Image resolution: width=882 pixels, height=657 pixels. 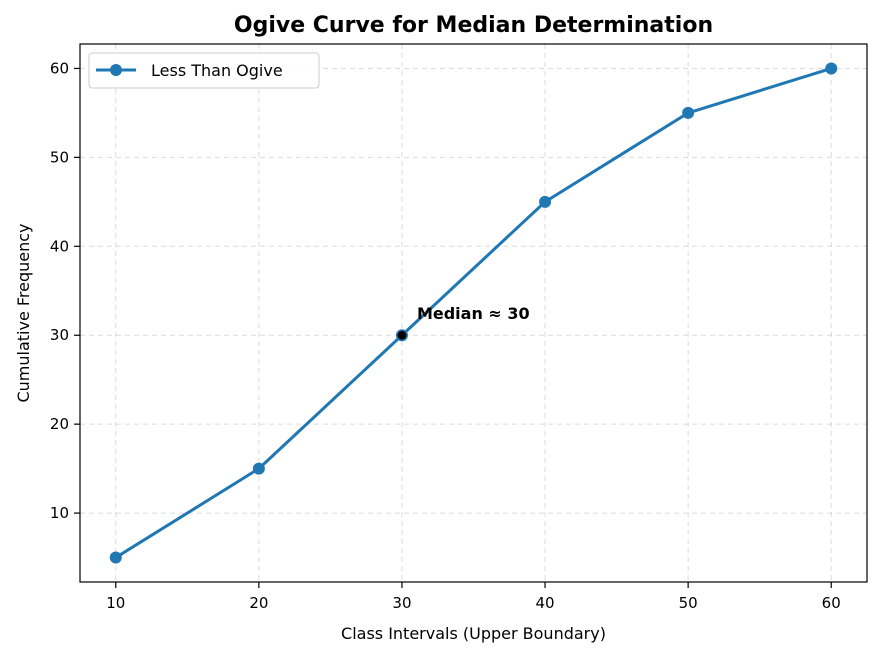 What do you see at coordinates (402, 335) in the screenshot?
I see `median-marker` at bounding box center [402, 335].